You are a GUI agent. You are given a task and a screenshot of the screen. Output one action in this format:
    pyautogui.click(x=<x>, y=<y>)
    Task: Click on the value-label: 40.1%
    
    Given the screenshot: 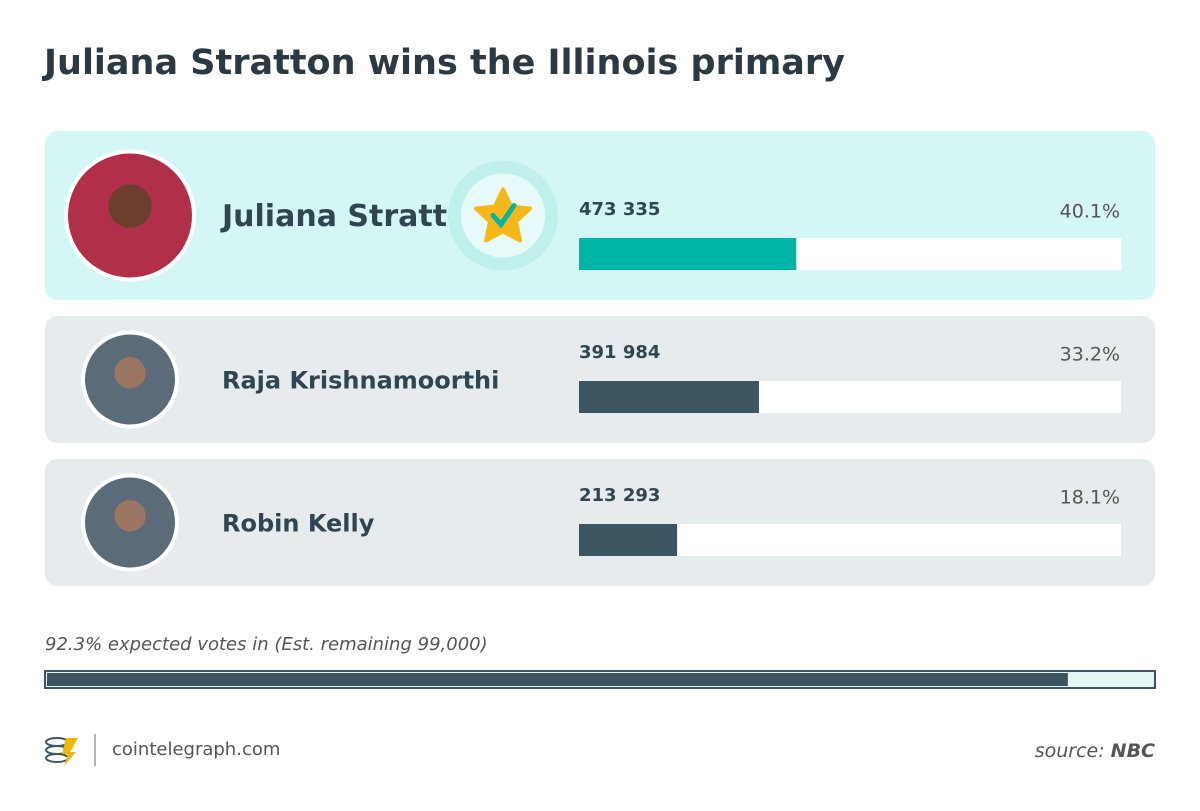 What is the action you would take?
    pyautogui.click(x=1090, y=212)
    